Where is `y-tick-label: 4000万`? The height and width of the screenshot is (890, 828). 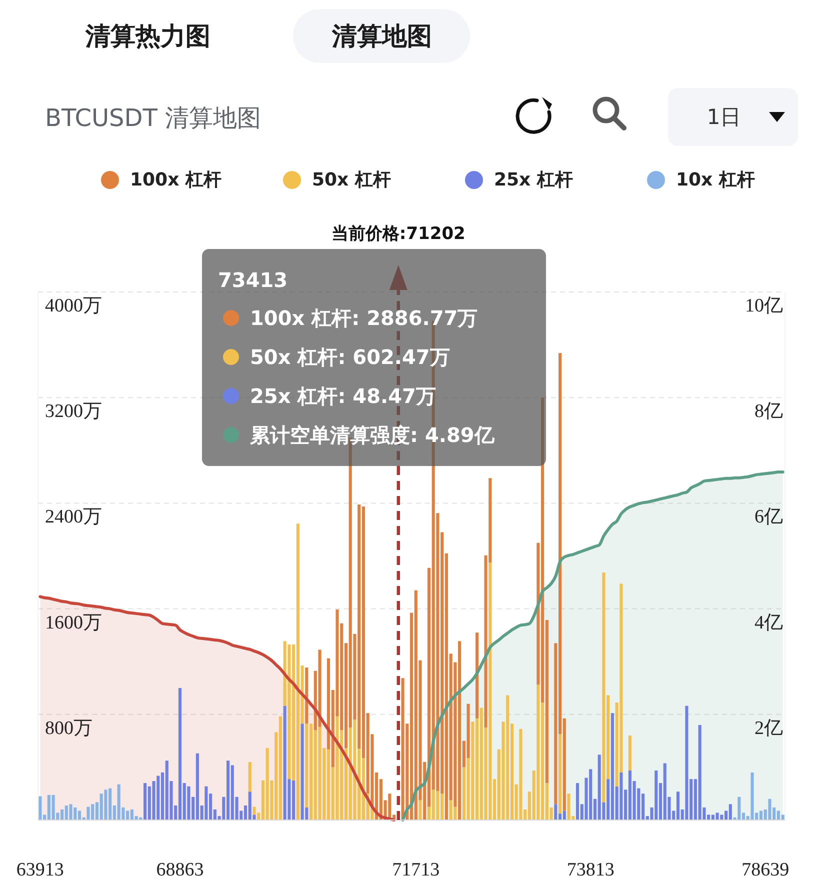
y-tick-label: 4000万 is located at coordinates (73, 306).